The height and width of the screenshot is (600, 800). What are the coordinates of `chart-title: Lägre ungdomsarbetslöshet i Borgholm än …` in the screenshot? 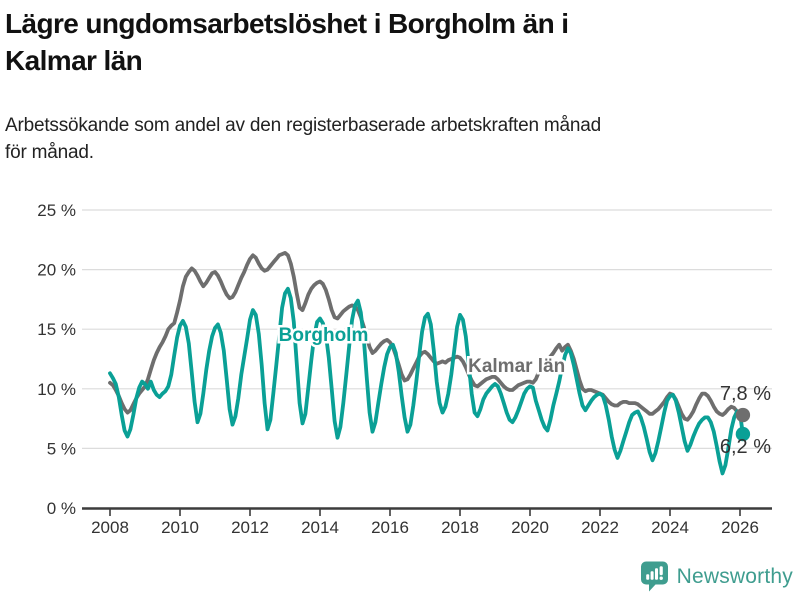 It's located at (375, 43).